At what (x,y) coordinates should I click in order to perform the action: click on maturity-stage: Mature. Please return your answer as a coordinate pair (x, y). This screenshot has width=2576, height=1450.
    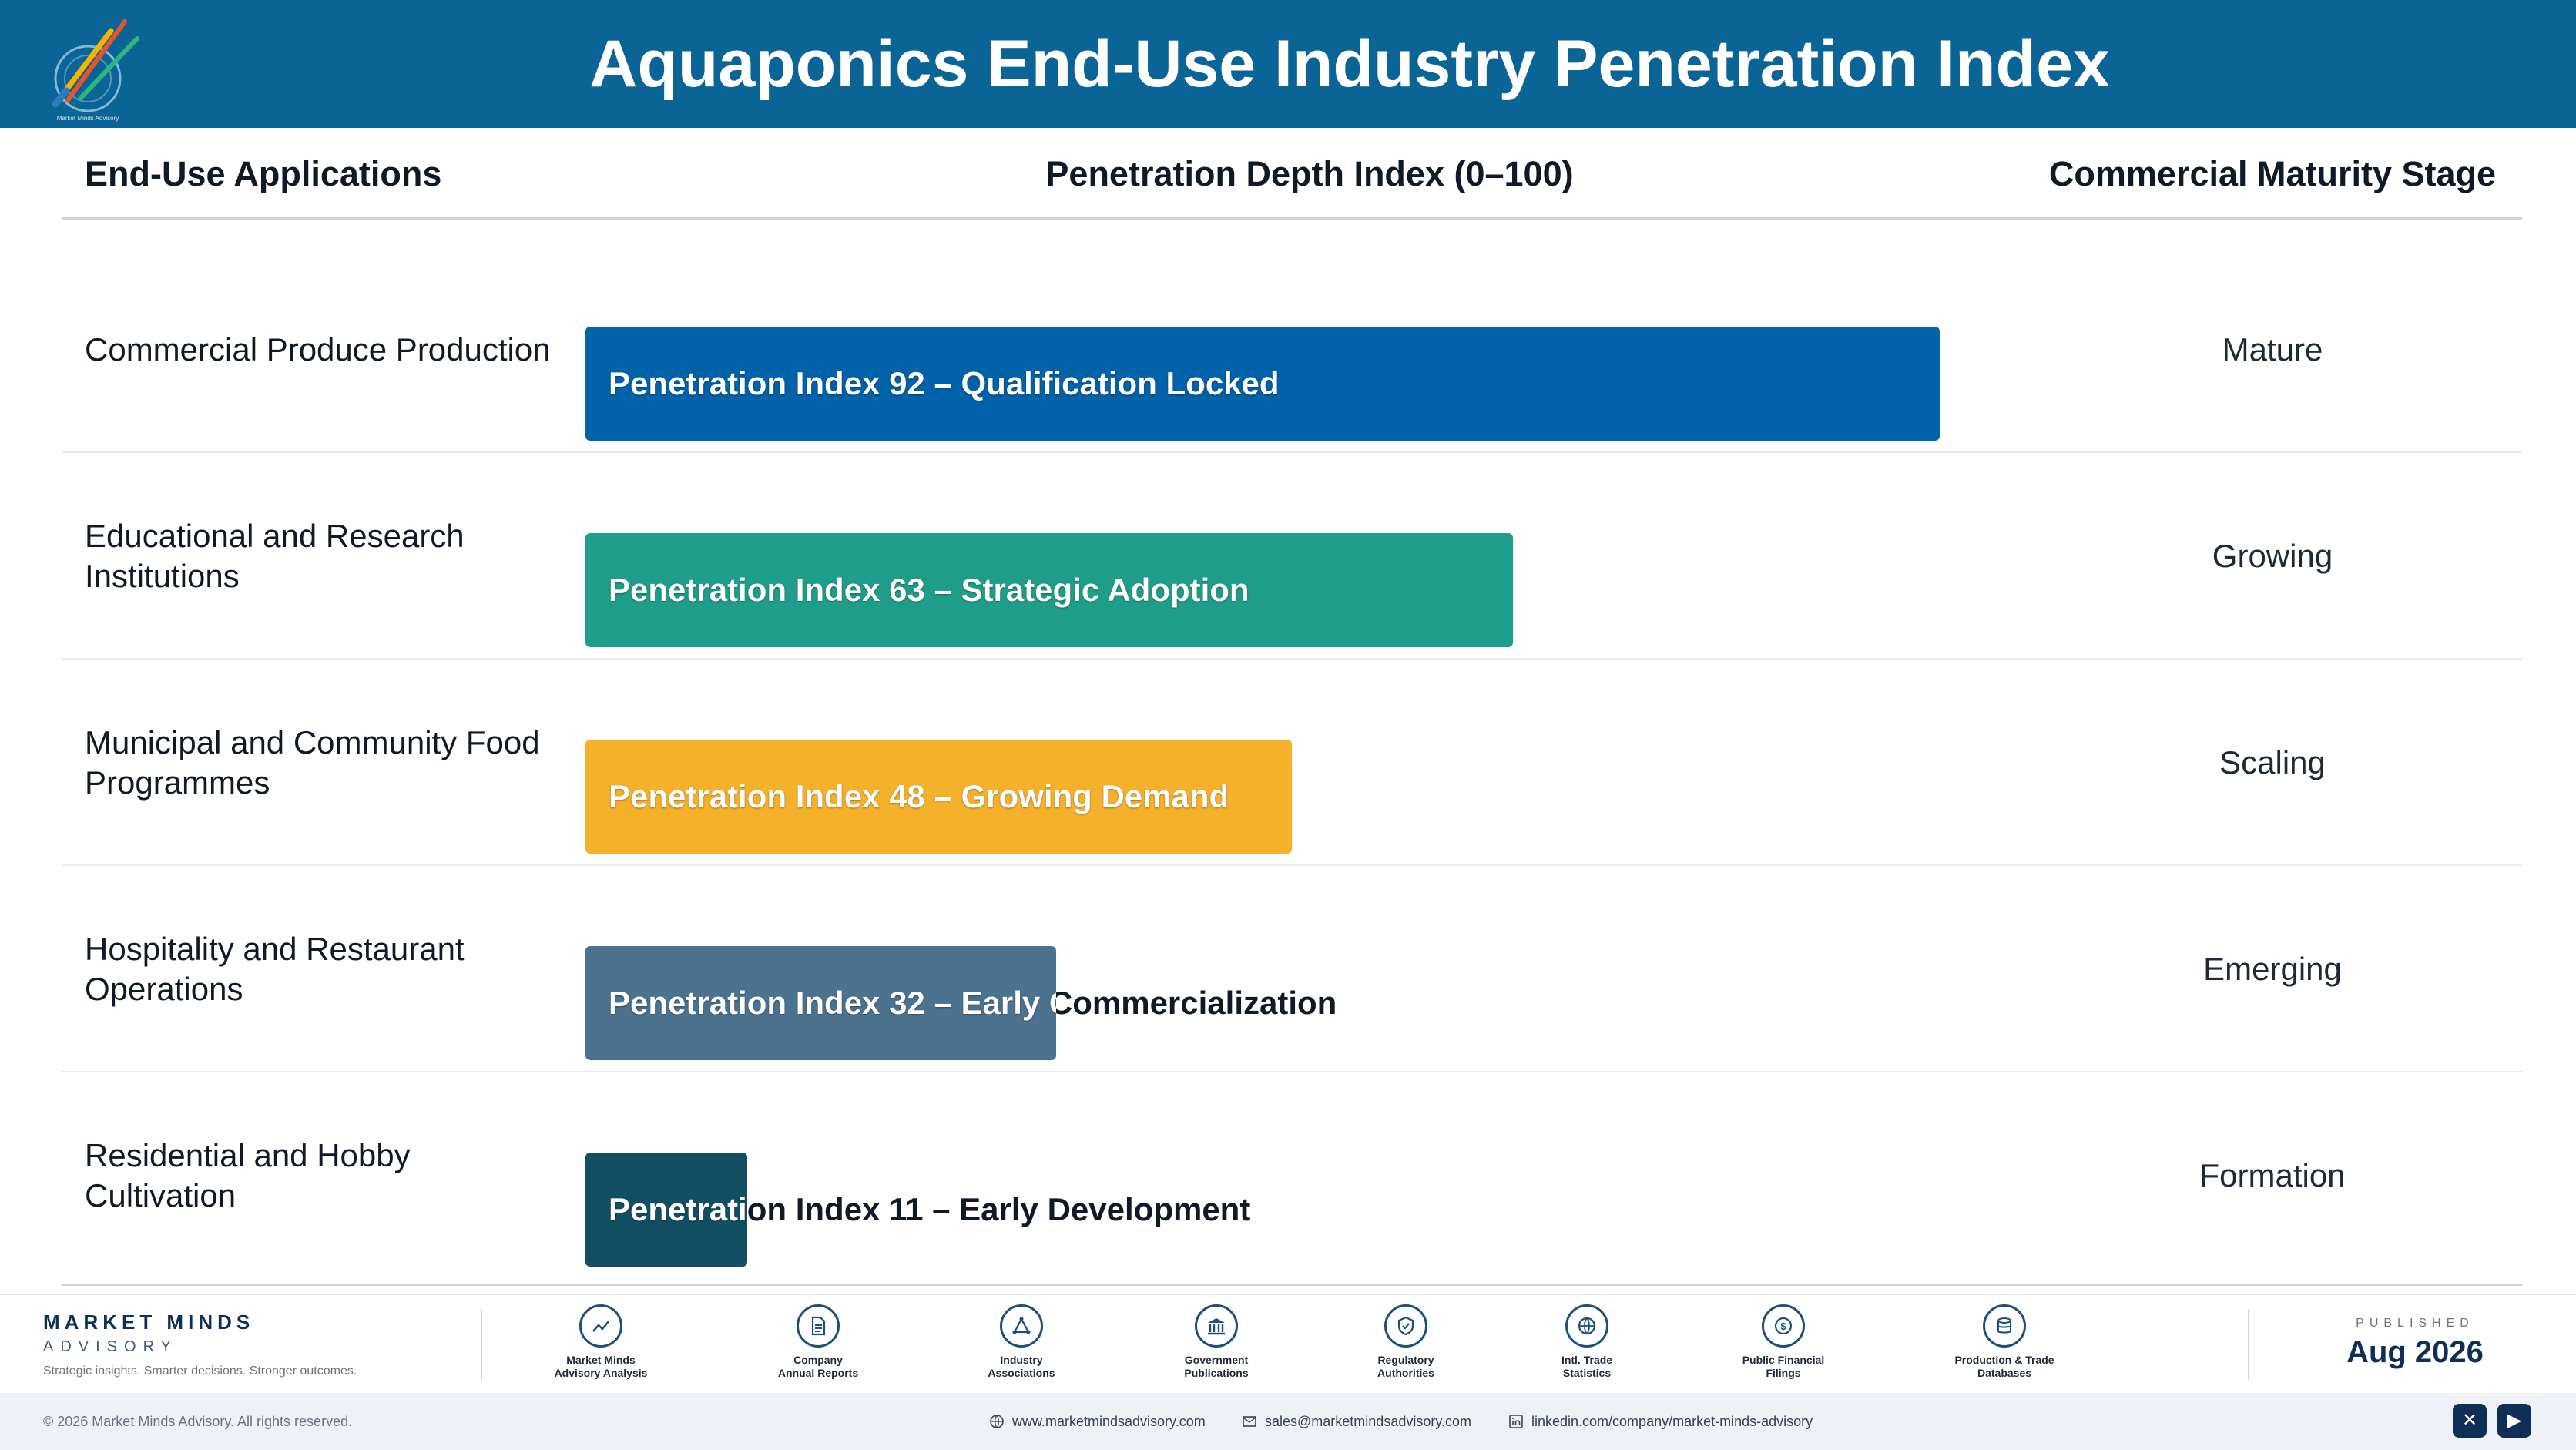
    Looking at the image, I should click on (2272, 349).